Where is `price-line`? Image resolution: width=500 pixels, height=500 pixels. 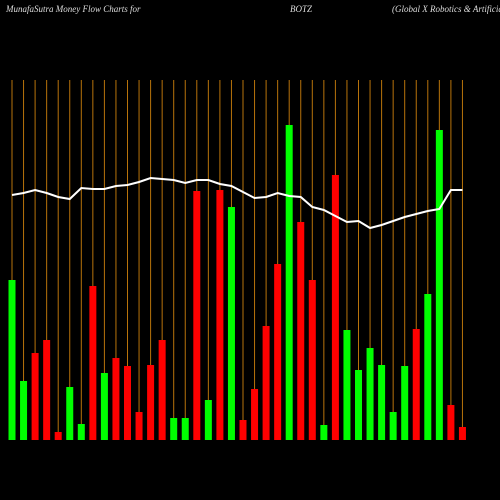 price-line is located at coordinates (237, 203).